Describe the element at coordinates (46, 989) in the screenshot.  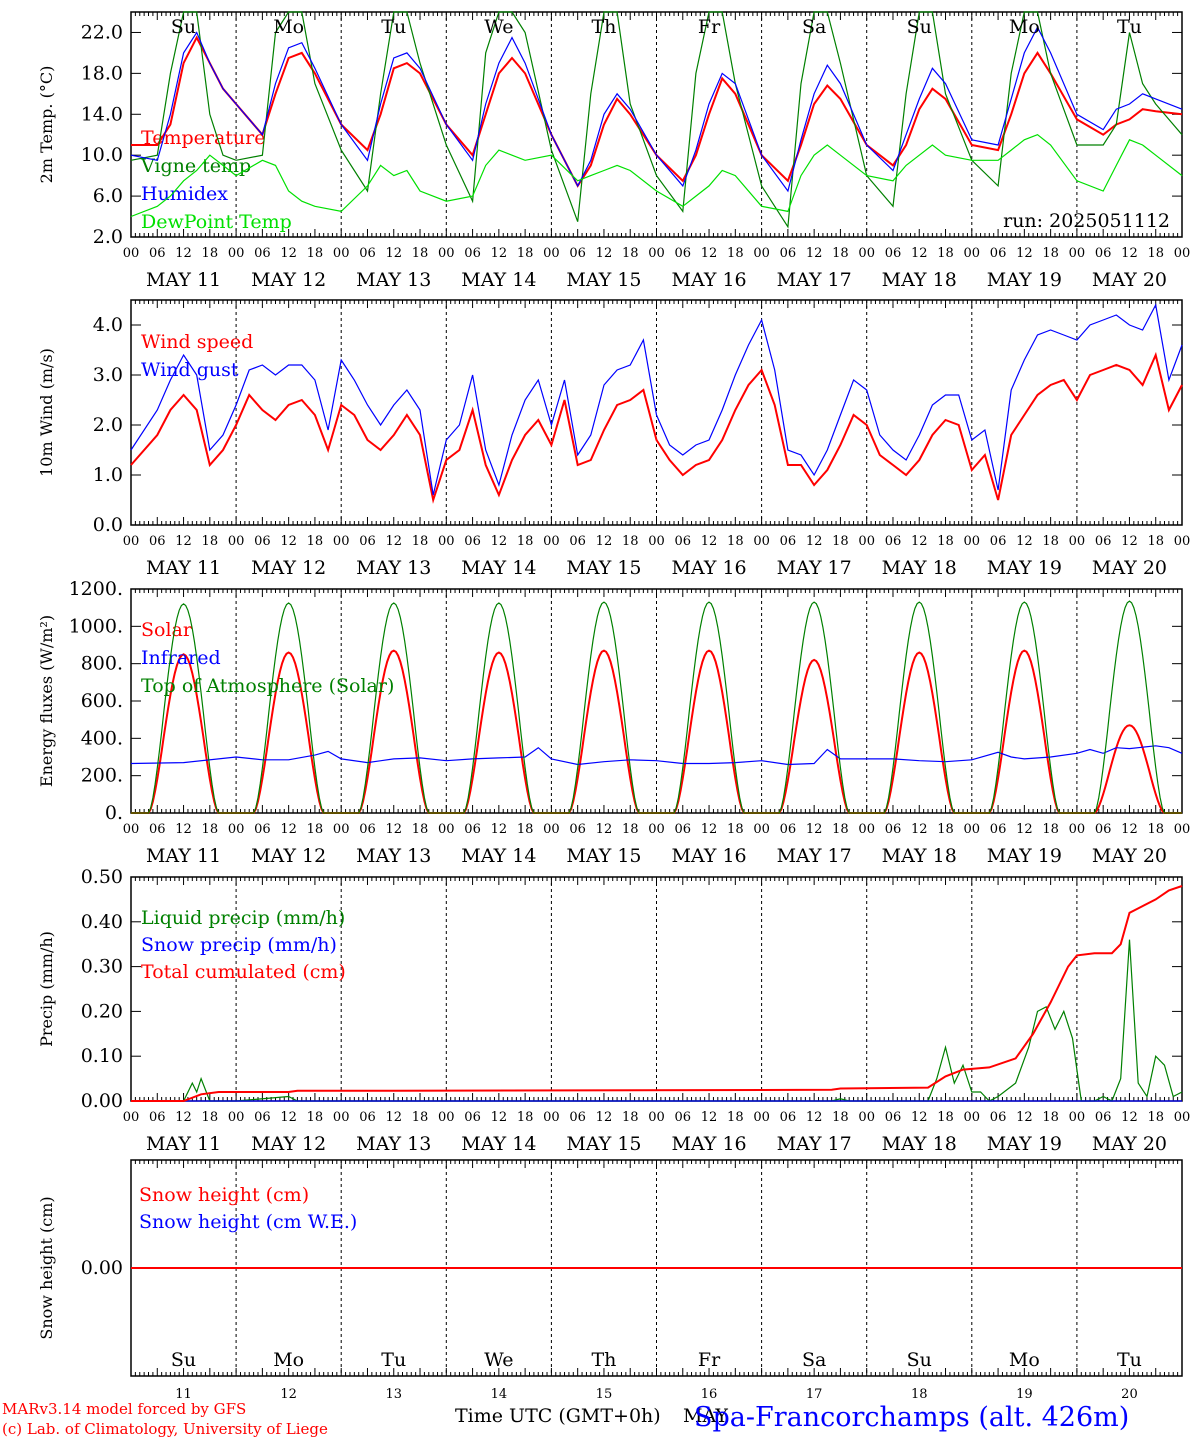
I see `y-axis-label: Precip (mm/h)` at that location.